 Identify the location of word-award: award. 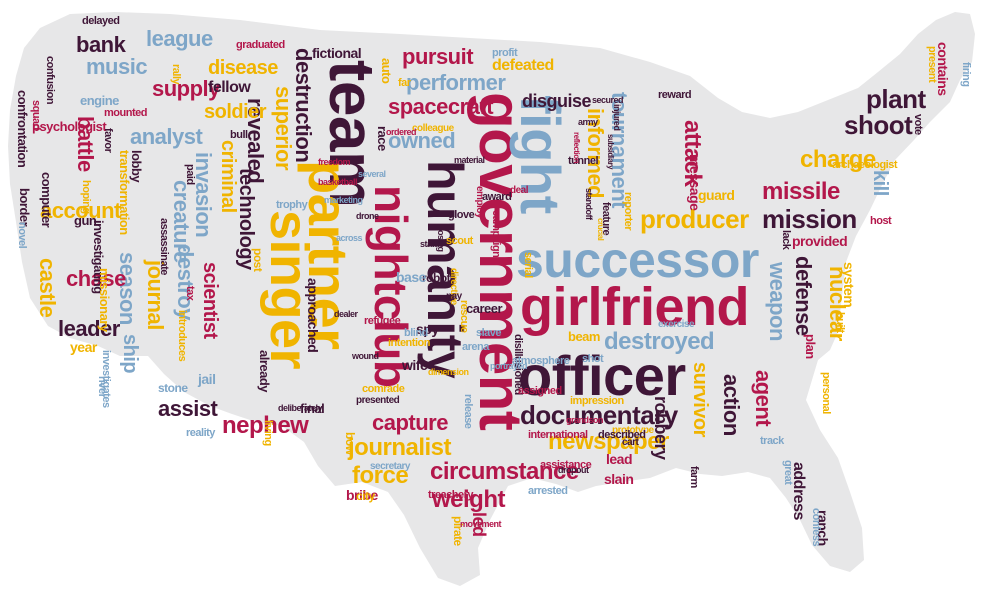
(497, 197).